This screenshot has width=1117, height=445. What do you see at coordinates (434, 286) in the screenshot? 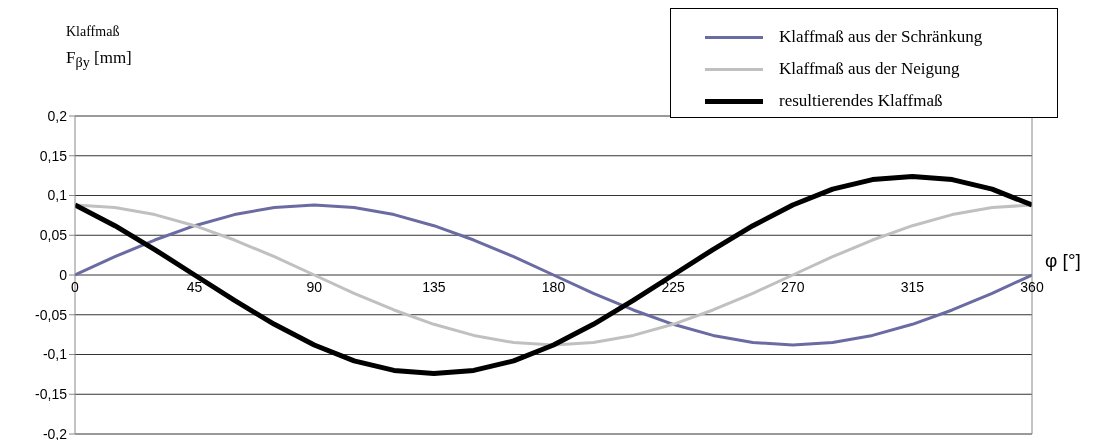
I see `x-tick-label: 135` at bounding box center [434, 286].